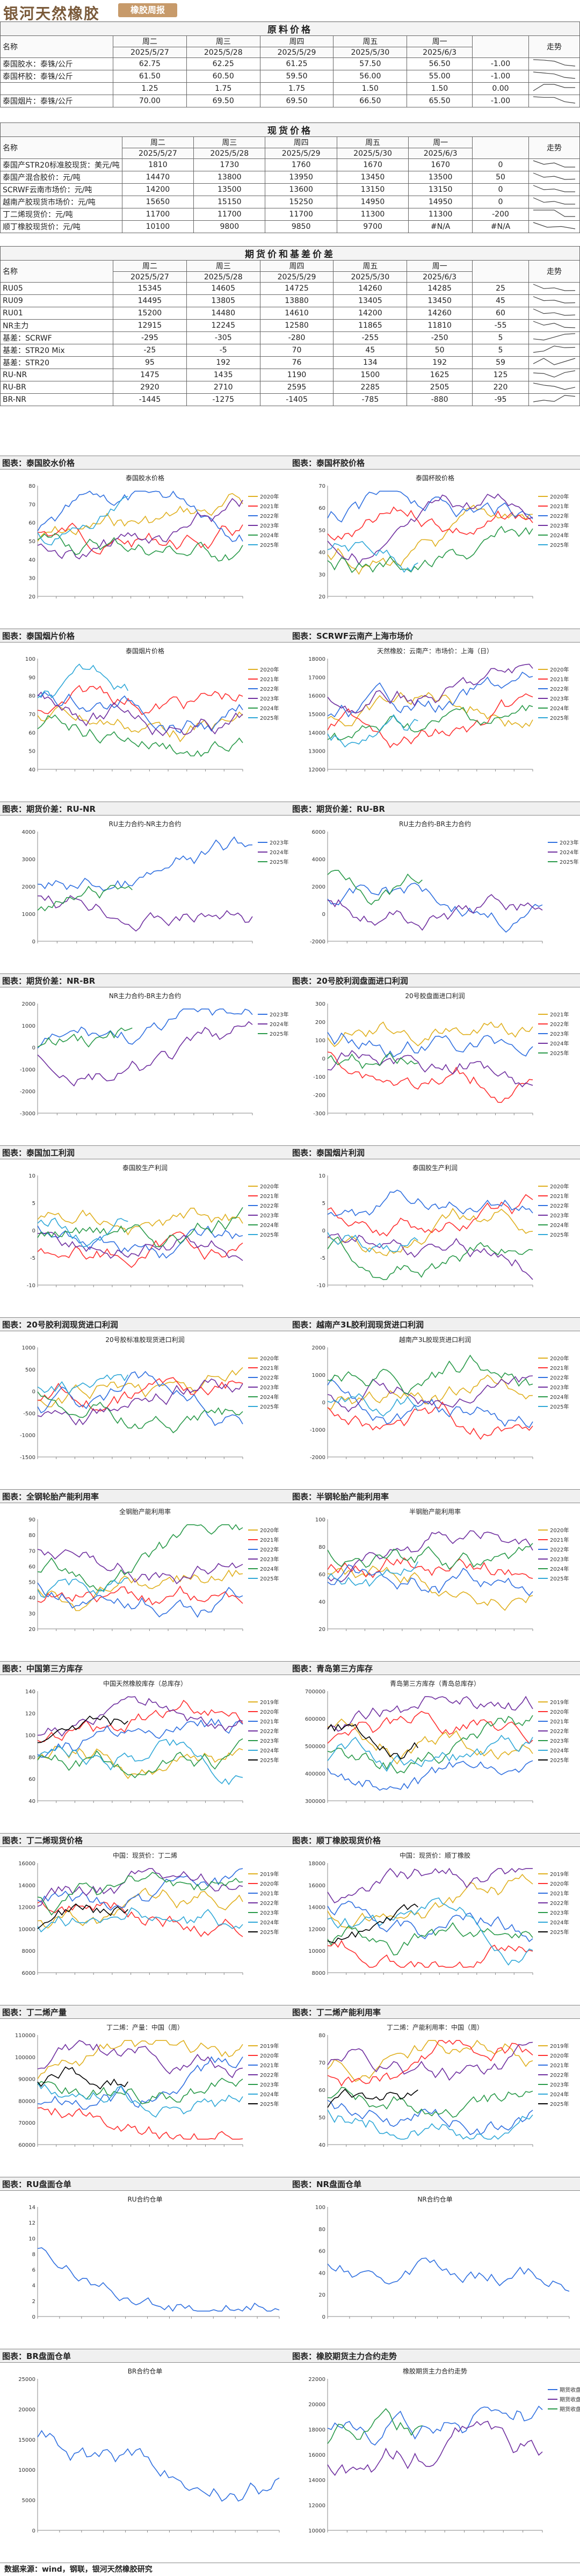 This screenshot has height=2576, width=580. What do you see at coordinates (223, 288) in the screenshot?
I see `value-cell: 14605` at bounding box center [223, 288].